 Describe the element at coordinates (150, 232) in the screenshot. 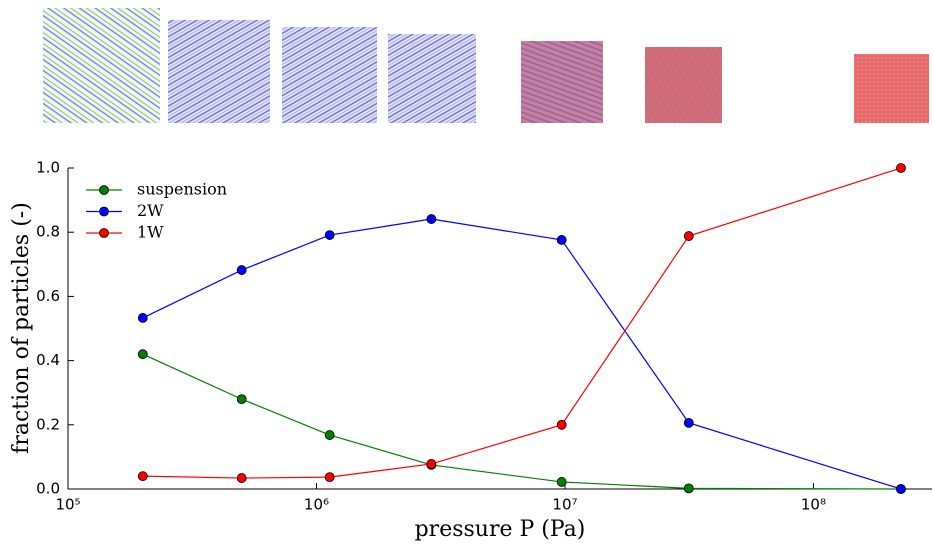

I see `legend-label: 1W` at that location.